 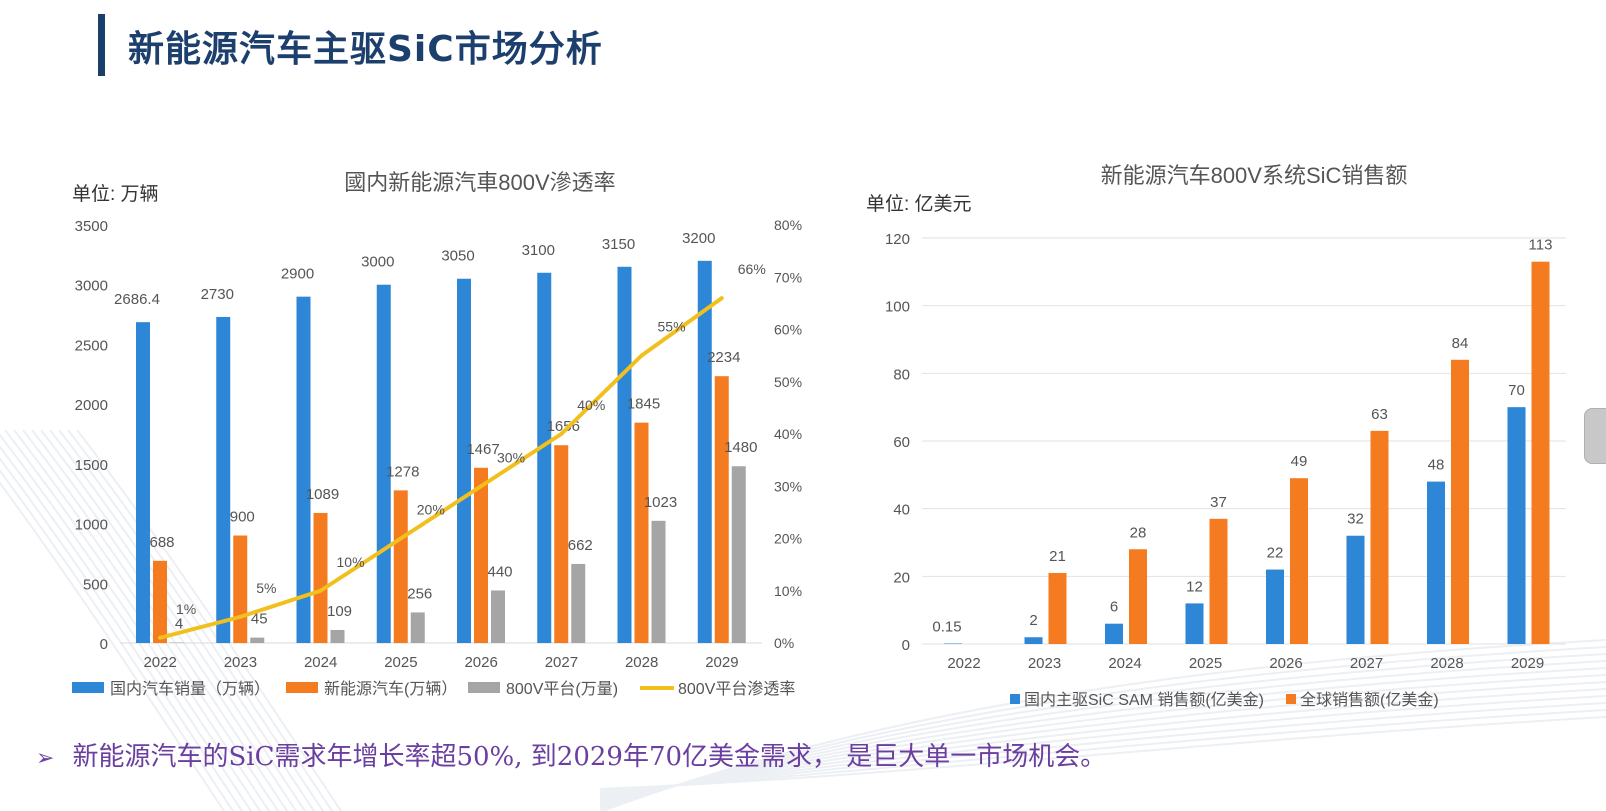 I want to click on y-tick-label: 20, so click(x=901, y=577).